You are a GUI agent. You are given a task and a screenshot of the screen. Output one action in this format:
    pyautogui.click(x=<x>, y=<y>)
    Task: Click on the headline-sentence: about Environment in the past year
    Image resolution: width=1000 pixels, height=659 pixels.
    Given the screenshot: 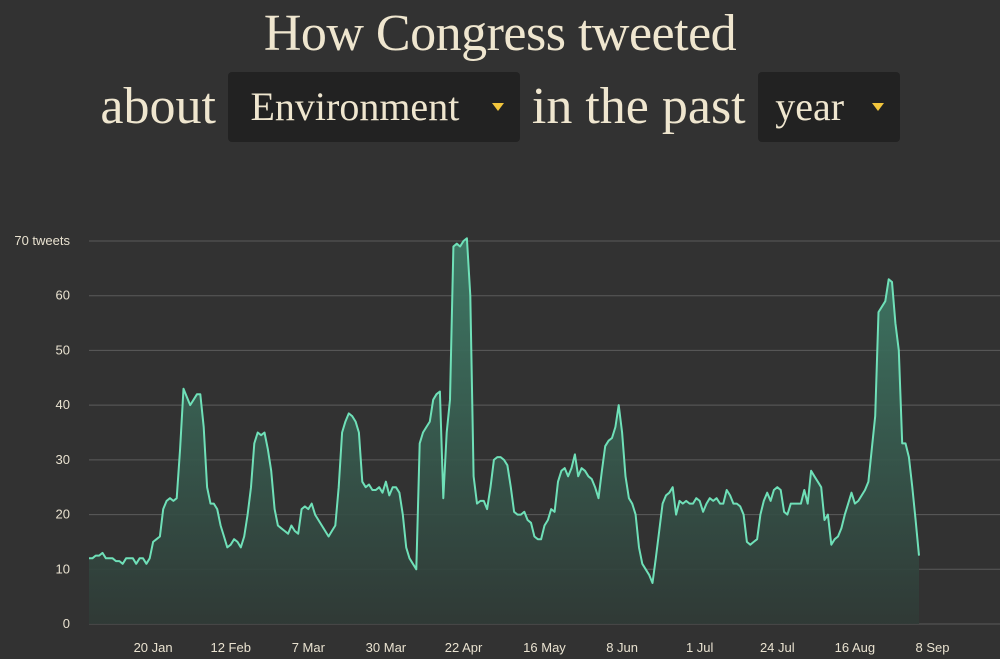 What is the action you would take?
    pyautogui.click(x=500, y=107)
    